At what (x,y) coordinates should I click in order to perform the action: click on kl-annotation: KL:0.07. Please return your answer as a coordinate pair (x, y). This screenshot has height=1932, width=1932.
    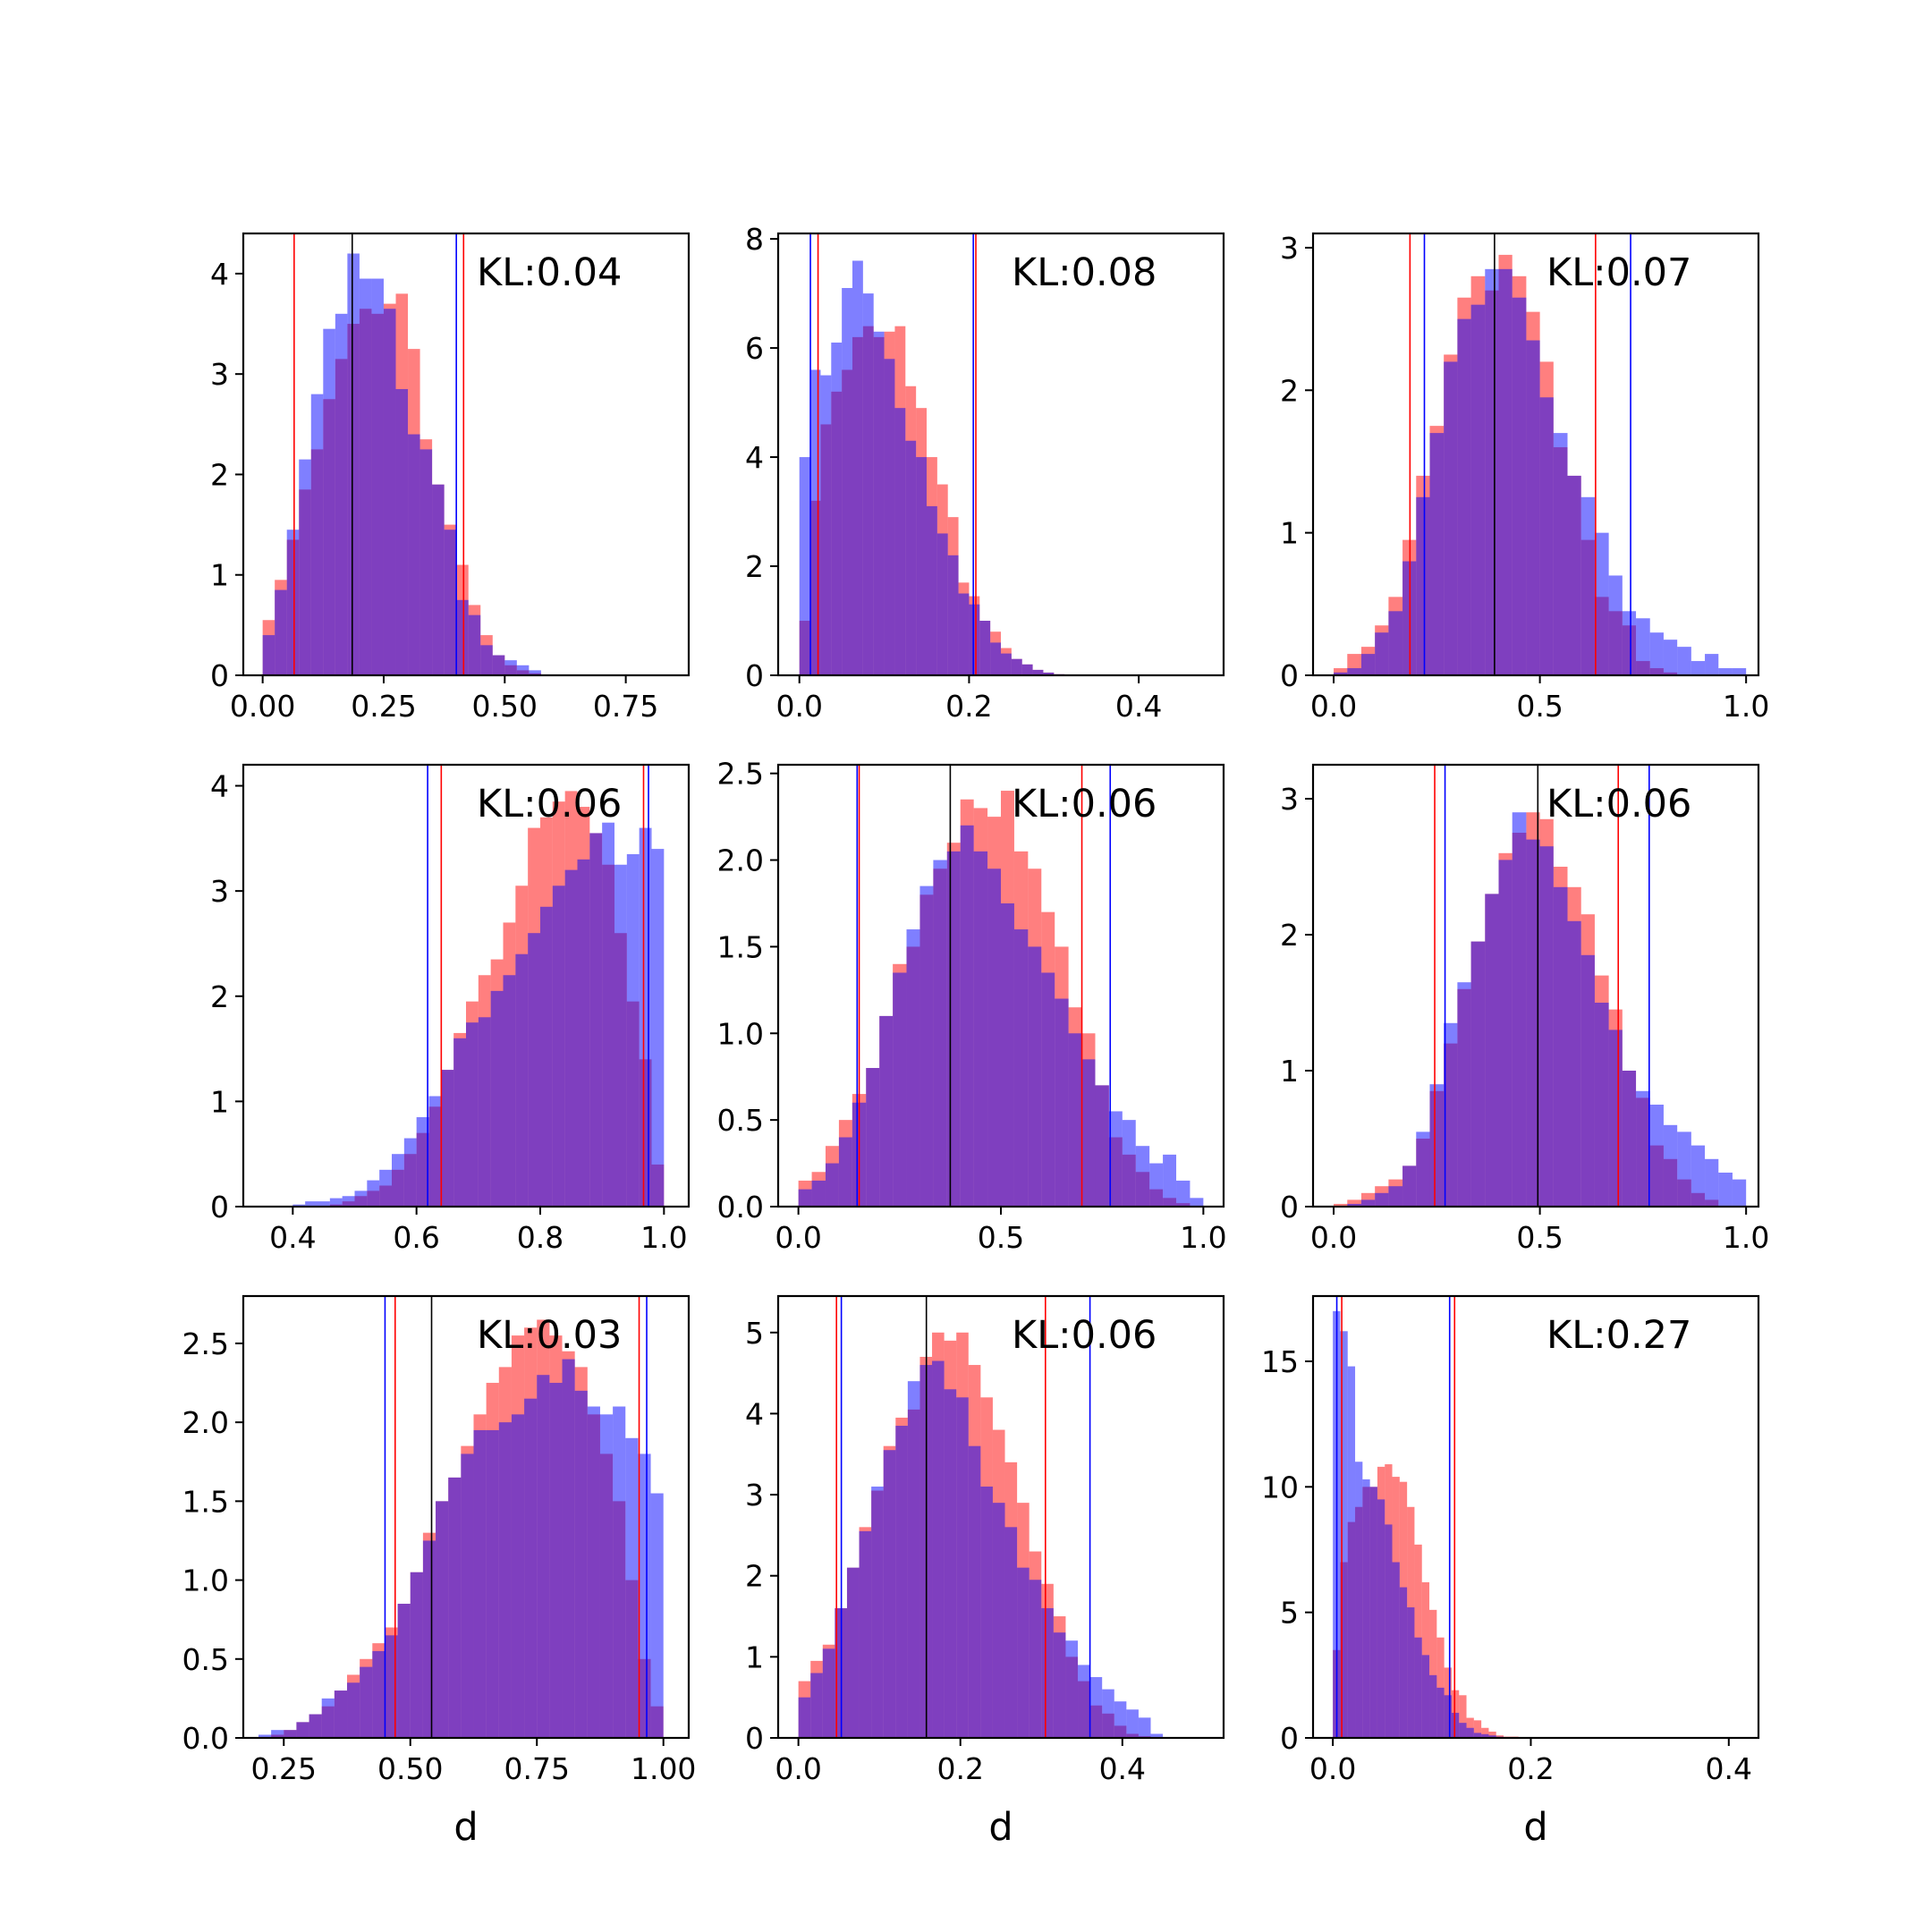
    Looking at the image, I should click on (1618, 272).